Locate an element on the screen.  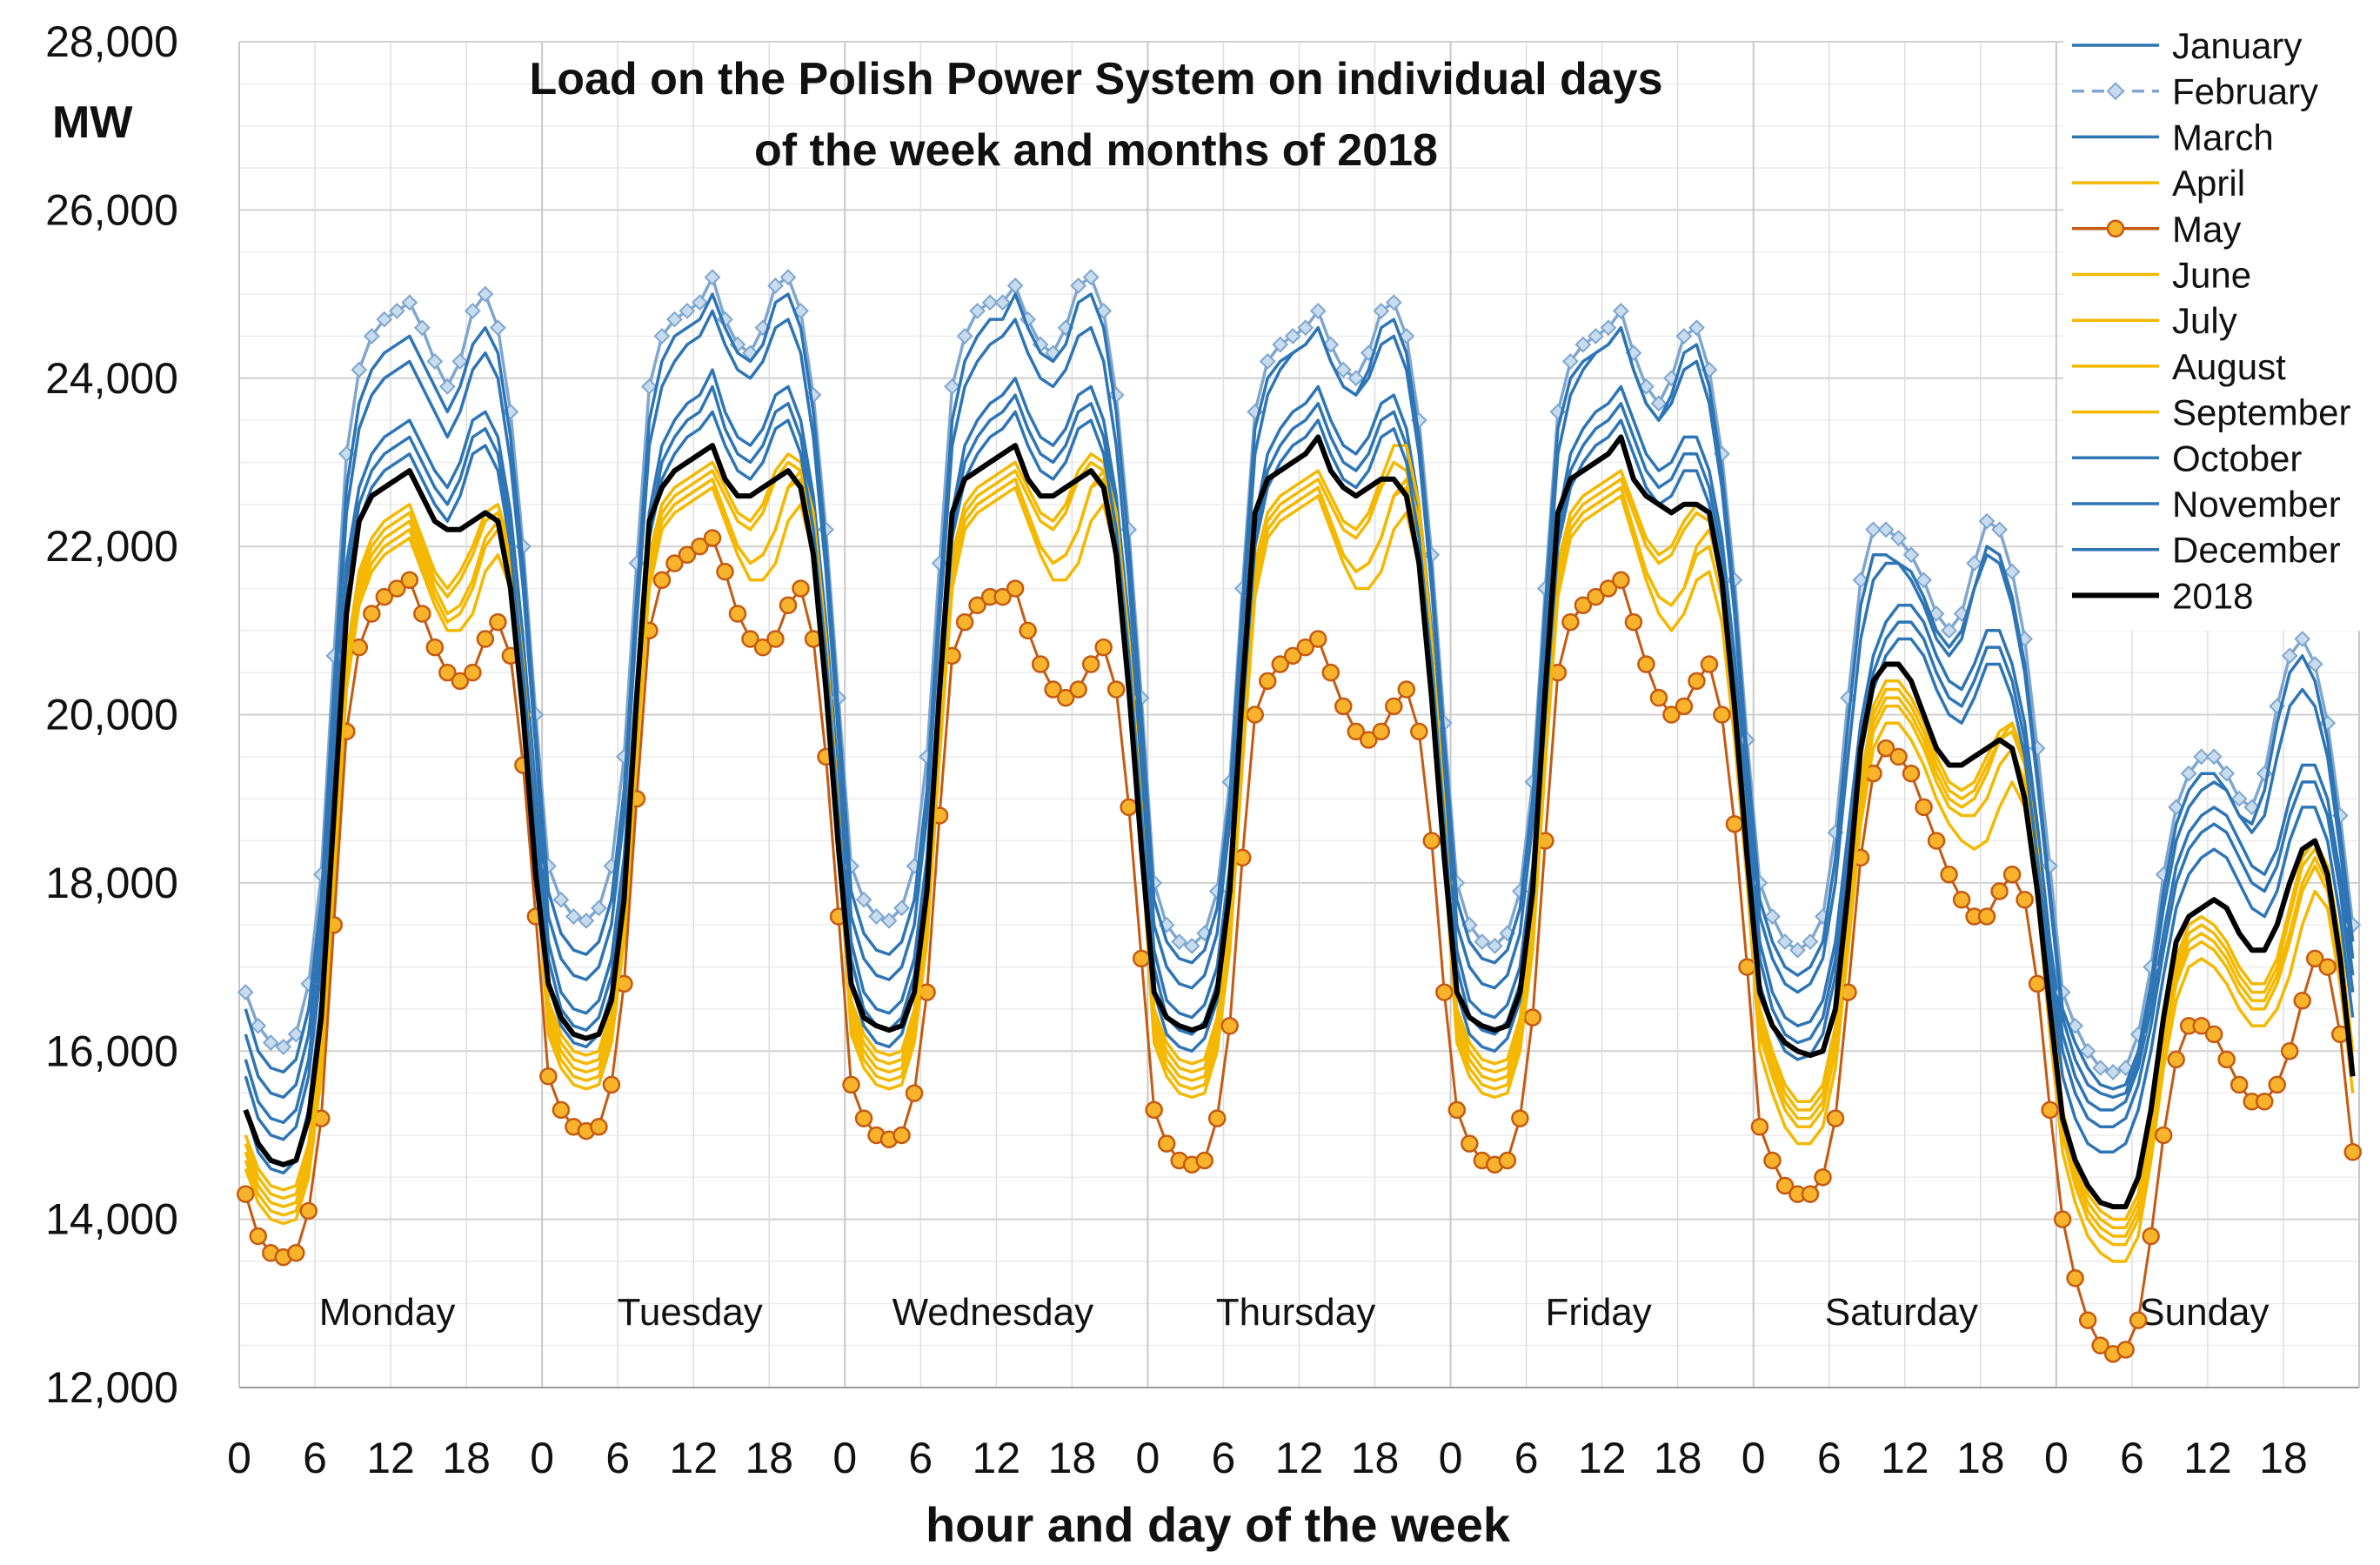
legend-item-april: April is located at coordinates (2158, 183).